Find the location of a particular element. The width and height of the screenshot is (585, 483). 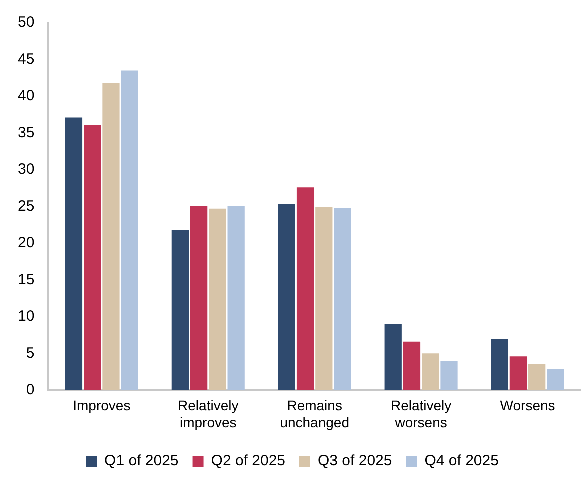

x-tick-label: Remains unchanged is located at coordinates (315, 414).